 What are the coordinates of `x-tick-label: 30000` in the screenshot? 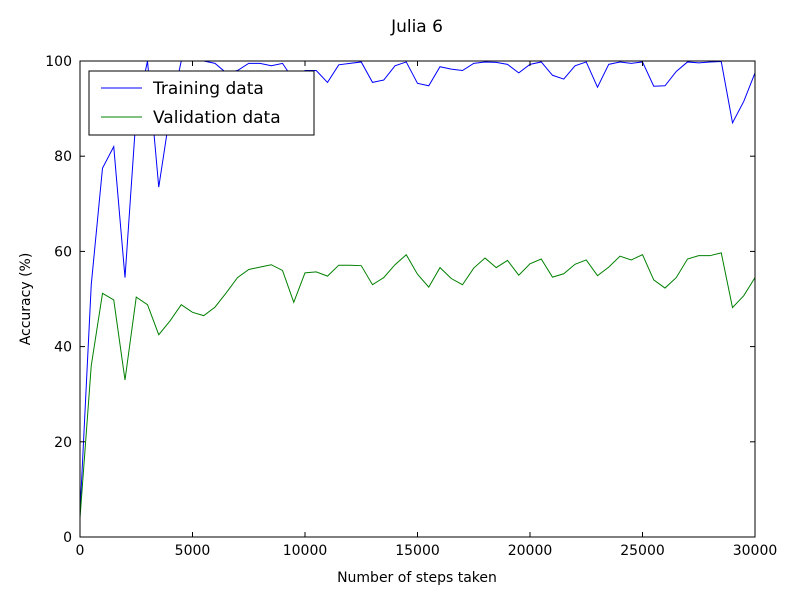 It's located at (755, 551).